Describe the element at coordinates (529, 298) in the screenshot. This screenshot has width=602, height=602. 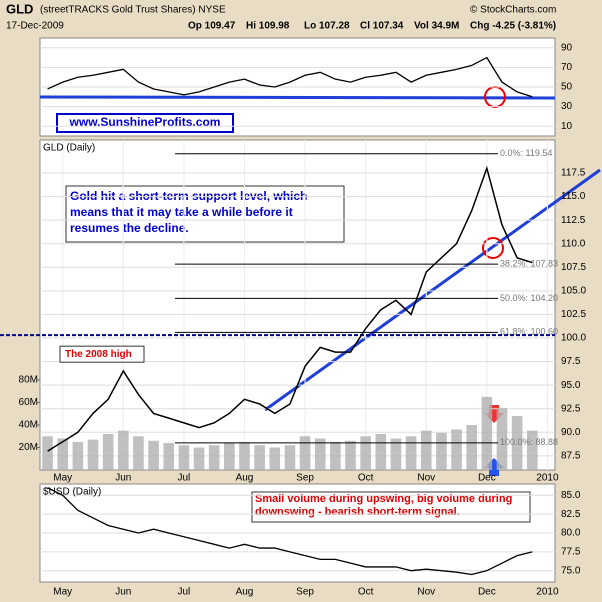
I see `fib-label: 50.0%: 104.20` at that location.